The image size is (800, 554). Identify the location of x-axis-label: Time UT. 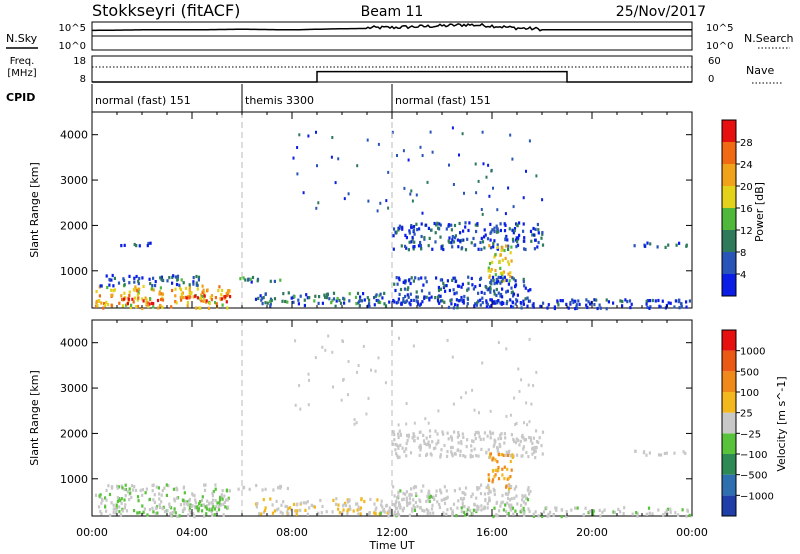
(391, 545).